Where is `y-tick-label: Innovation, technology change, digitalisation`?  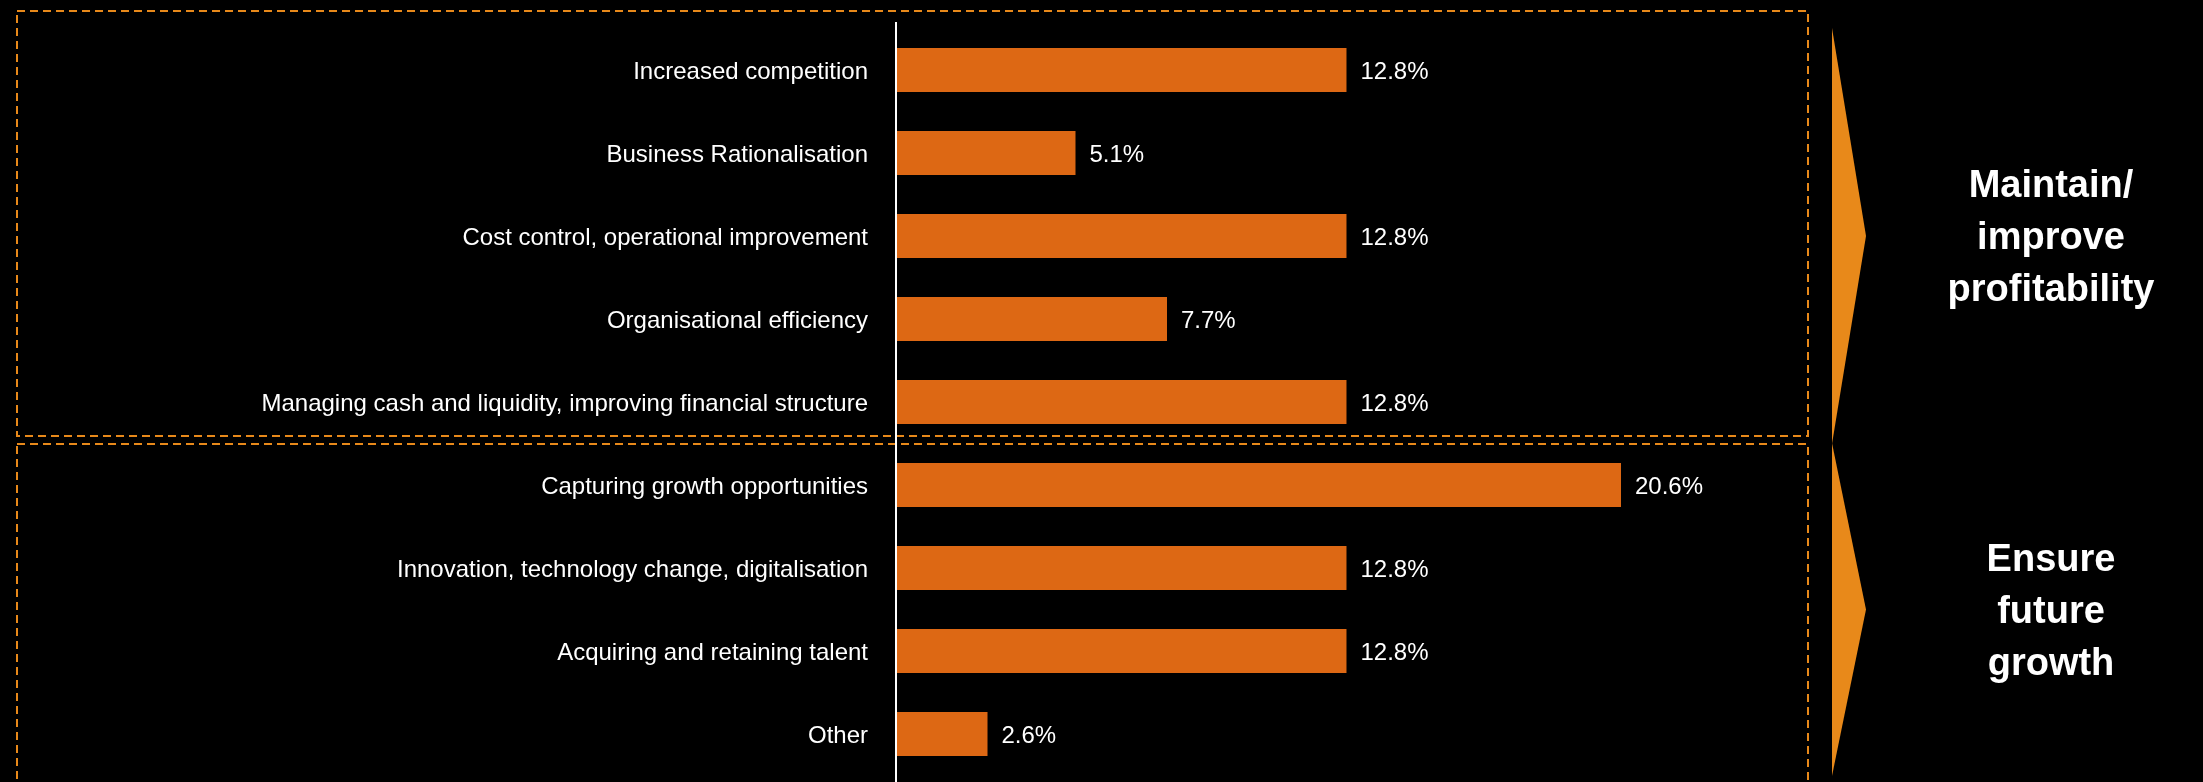
y-tick-label: Innovation, technology change, digitalisation is located at coordinates (632, 568).